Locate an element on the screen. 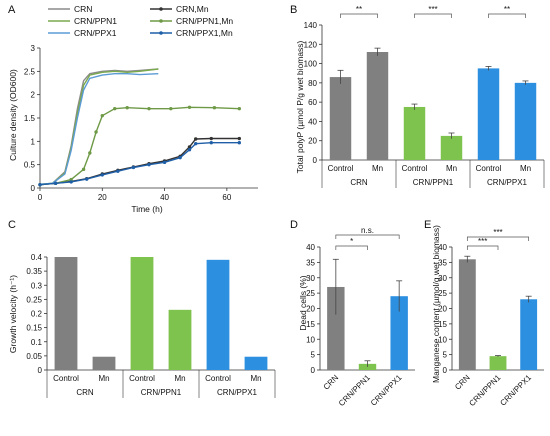 Image resolution: width=550 pixels, height=436 pixels. chart-e-ytick-label: 5 is located at coordinates (445, 355).